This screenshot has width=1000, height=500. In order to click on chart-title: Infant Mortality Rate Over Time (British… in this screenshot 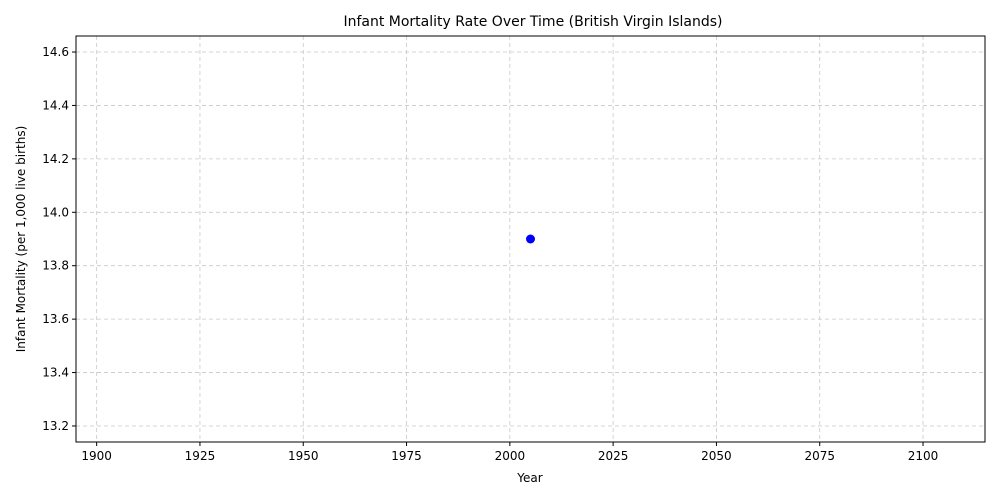, I will do `click(532, 22)`.